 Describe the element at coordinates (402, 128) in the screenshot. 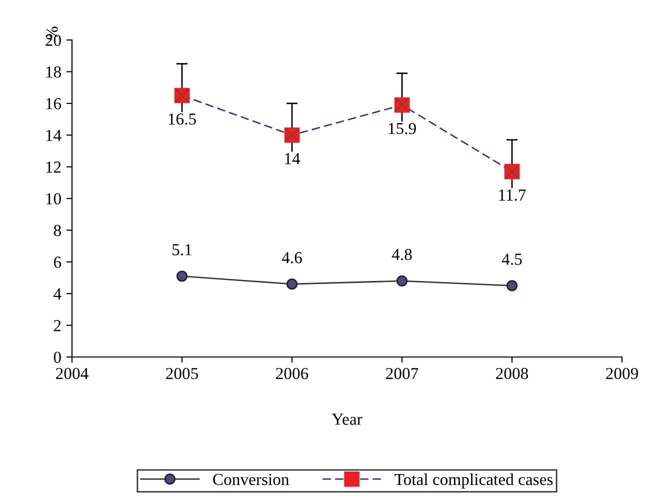

I see `data-label: 15.9` at that location.